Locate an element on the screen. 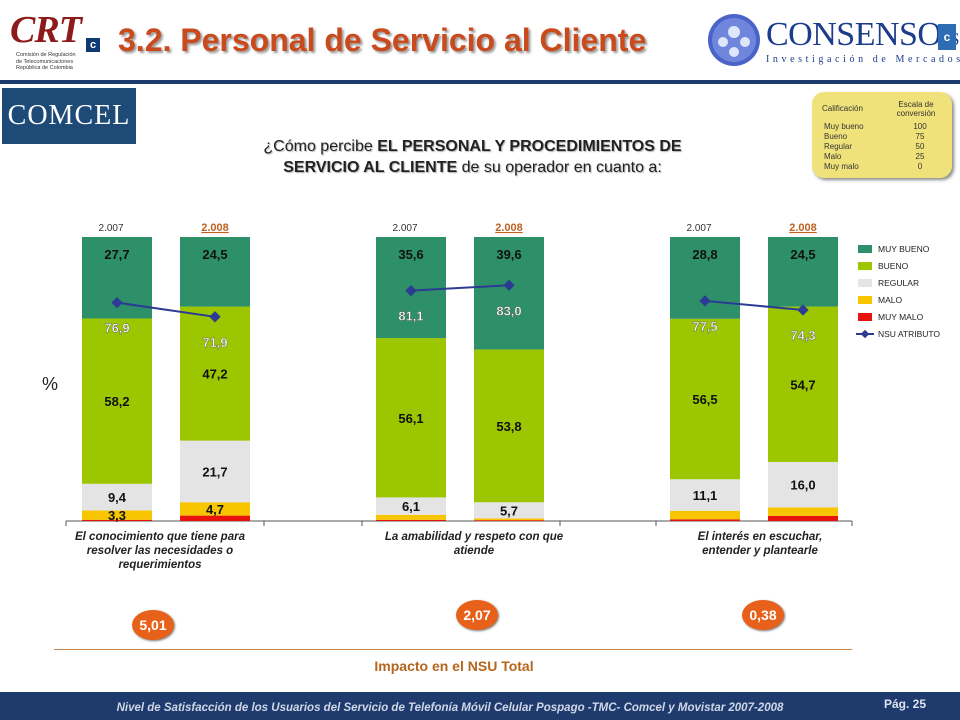 This screenshot has height=720, width=960. data-label: 28,8 is located at coordinates (704, 254).